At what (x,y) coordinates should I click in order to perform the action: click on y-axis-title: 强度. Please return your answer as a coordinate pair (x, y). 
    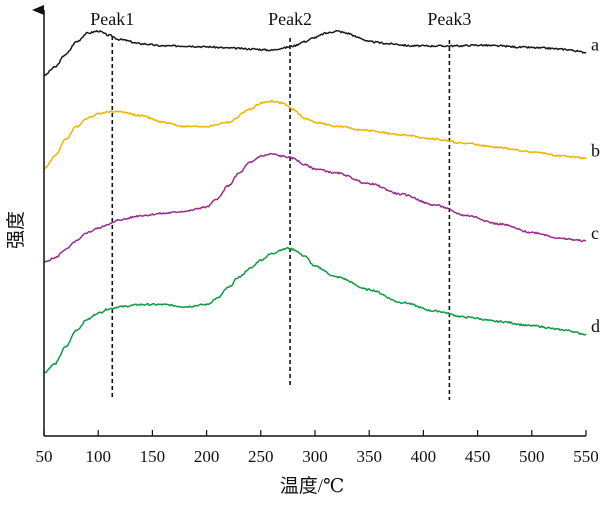
    Looking at the image, I should click on (16, 230).